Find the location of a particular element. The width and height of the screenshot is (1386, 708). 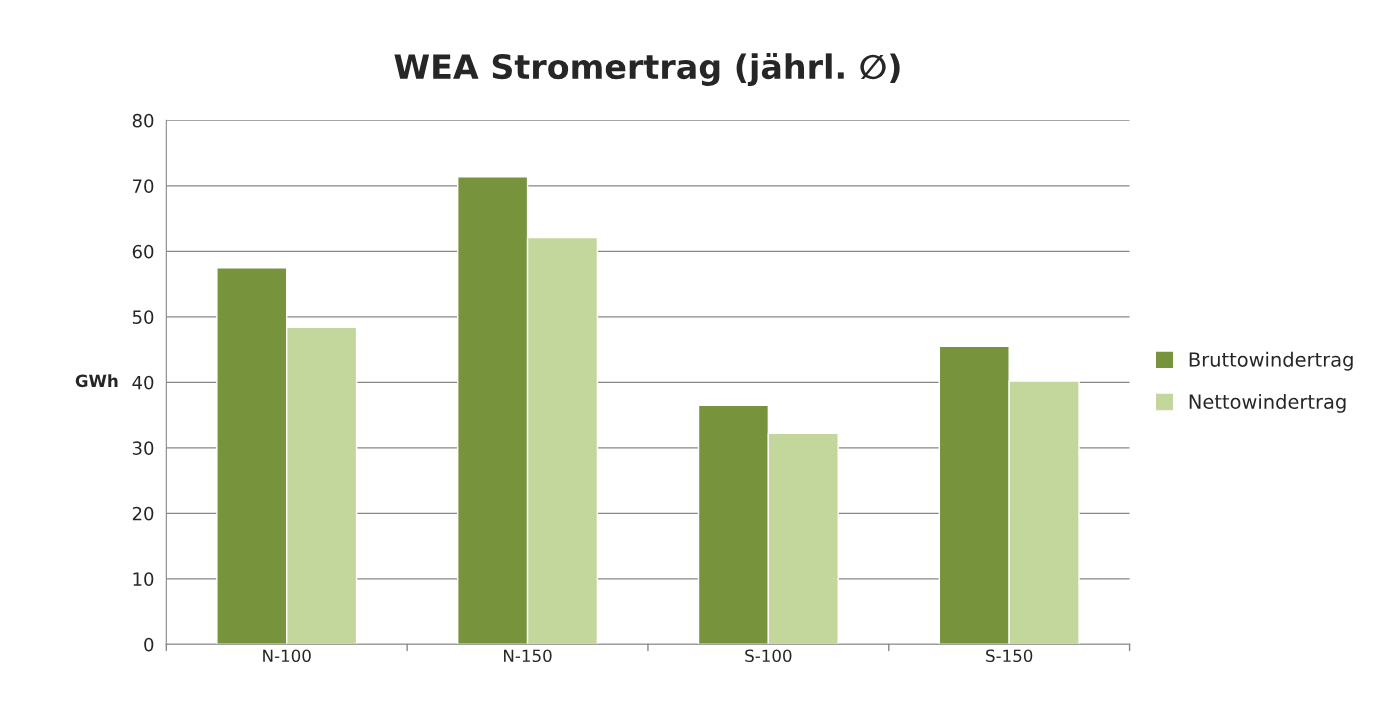

x-tick-label: N-100 is located at coordinates (287, 656).